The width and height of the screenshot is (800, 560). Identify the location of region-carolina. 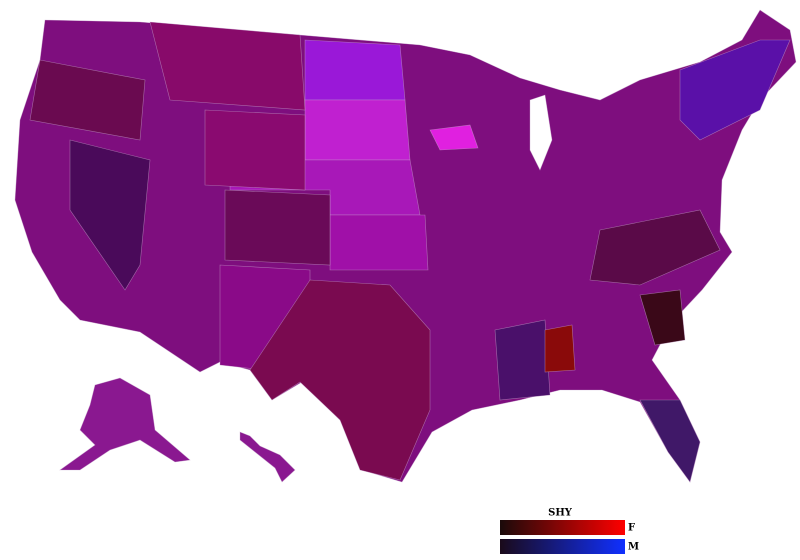
(662, 317).